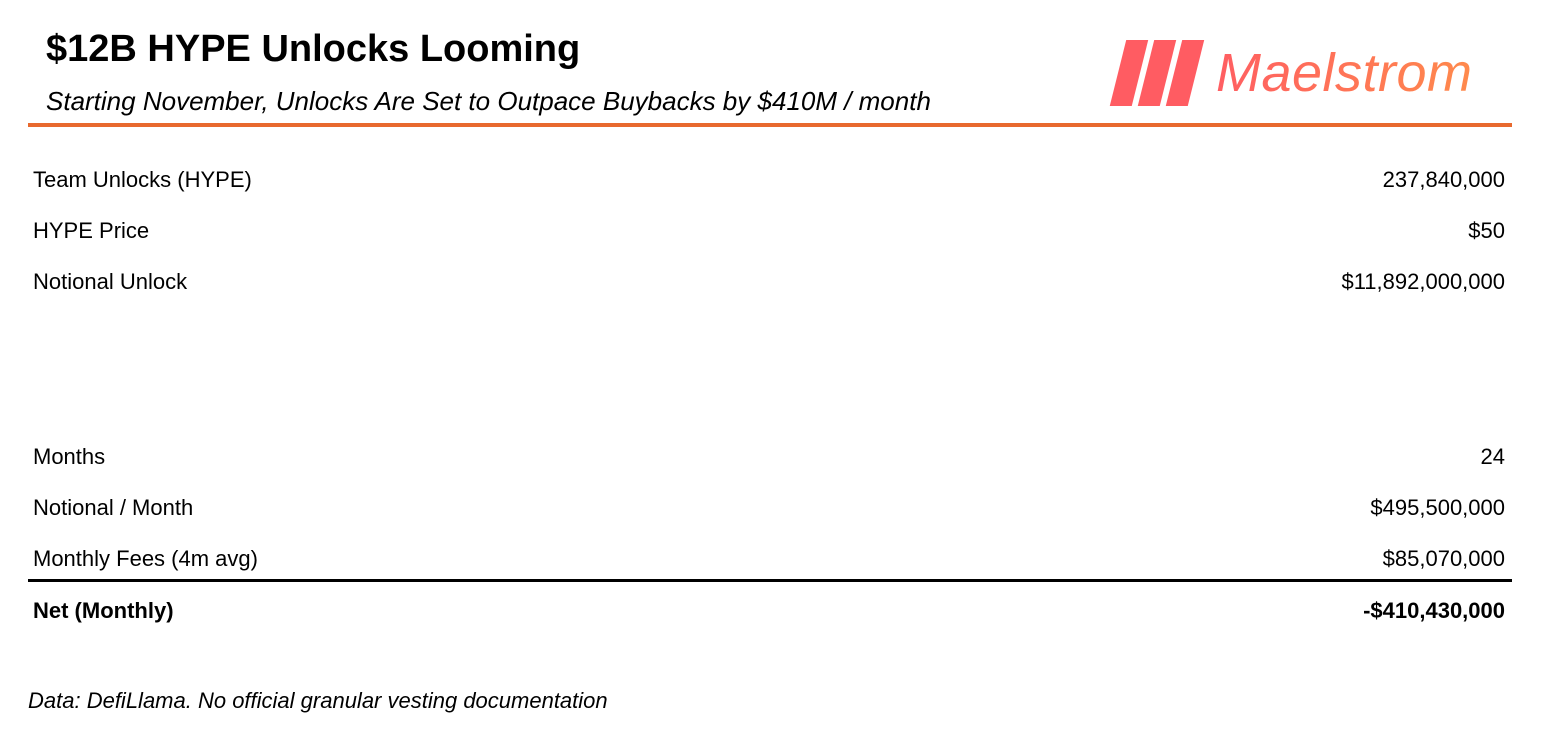  Describe the element at coordinates (103, 610) in the screenshot. I see `total-label: Net (Monthly)` at that location.